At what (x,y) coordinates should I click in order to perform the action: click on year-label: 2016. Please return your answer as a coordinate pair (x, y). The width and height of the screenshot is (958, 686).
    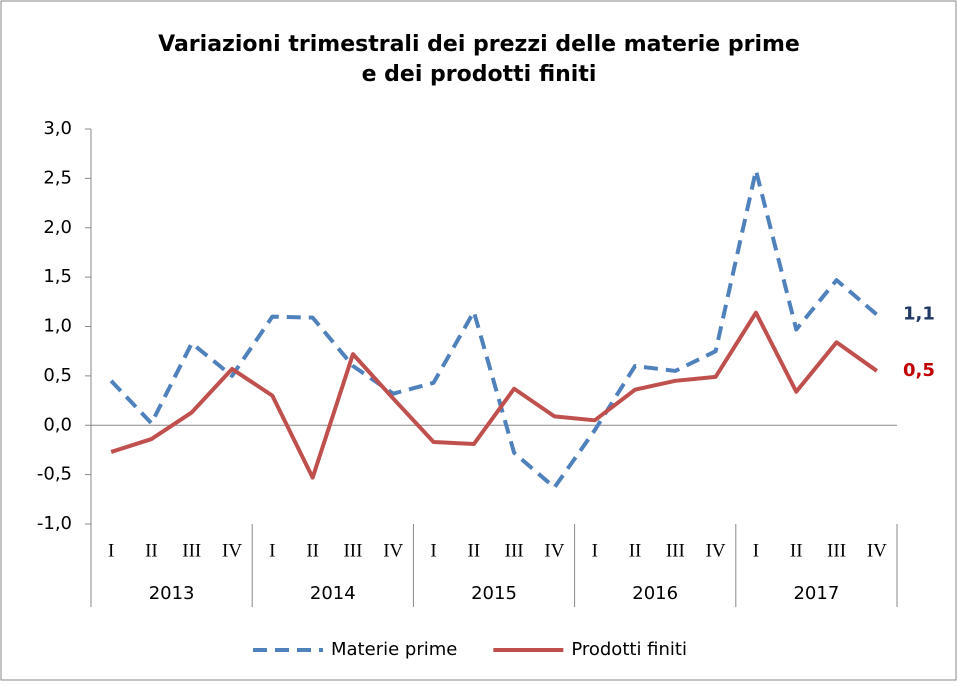
    Looking at the image, I should click on (655, 593).